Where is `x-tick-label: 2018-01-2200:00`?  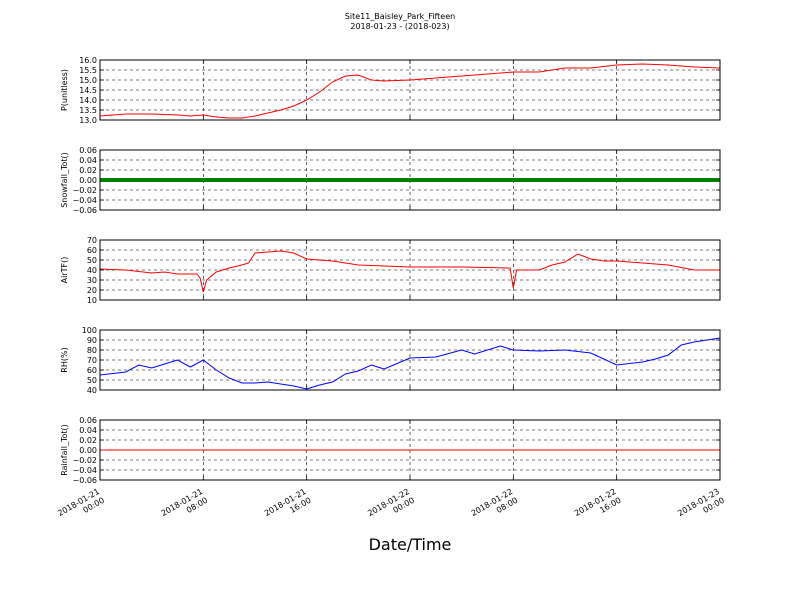 x-tick-label: 2018-01-2200:00 is located at coordinates (391, 507).